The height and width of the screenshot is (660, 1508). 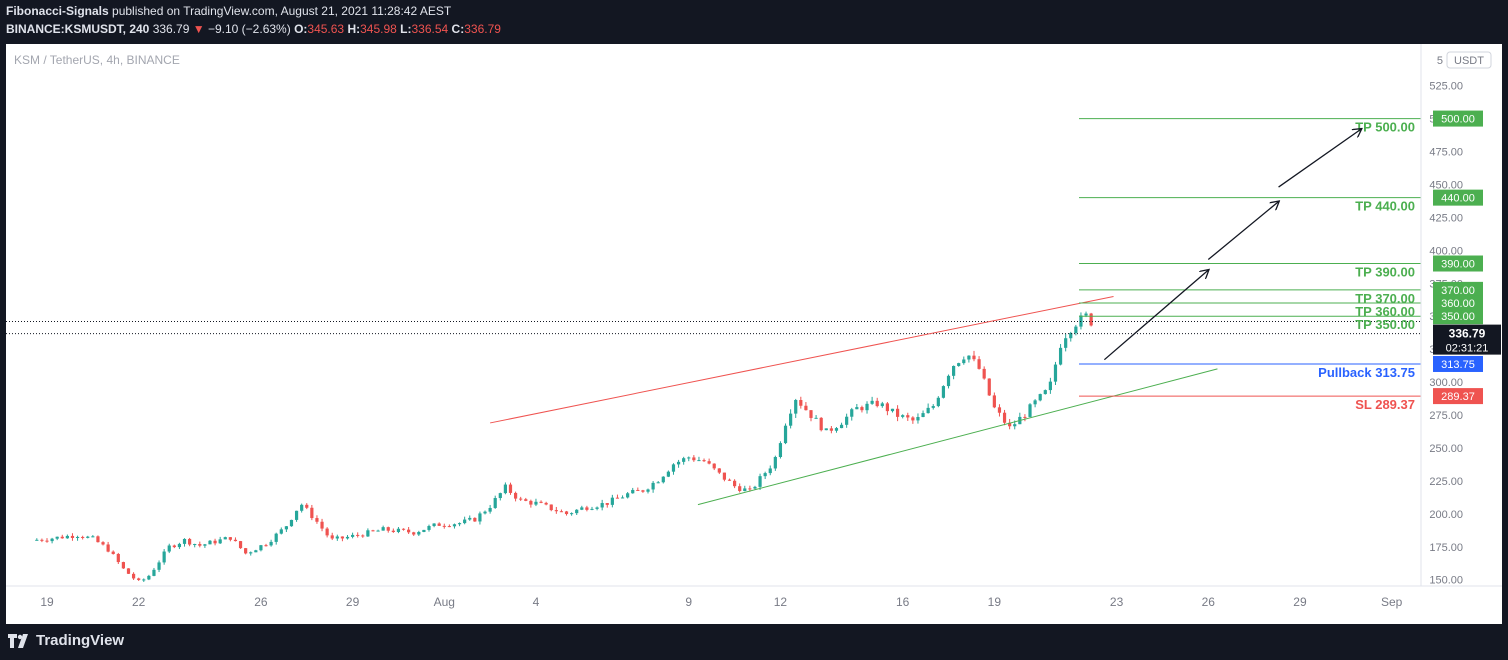 I want to click on chart-symbol-line: KSM / TetherUS, 4h, BINANCE, so click(x=97, y=60).